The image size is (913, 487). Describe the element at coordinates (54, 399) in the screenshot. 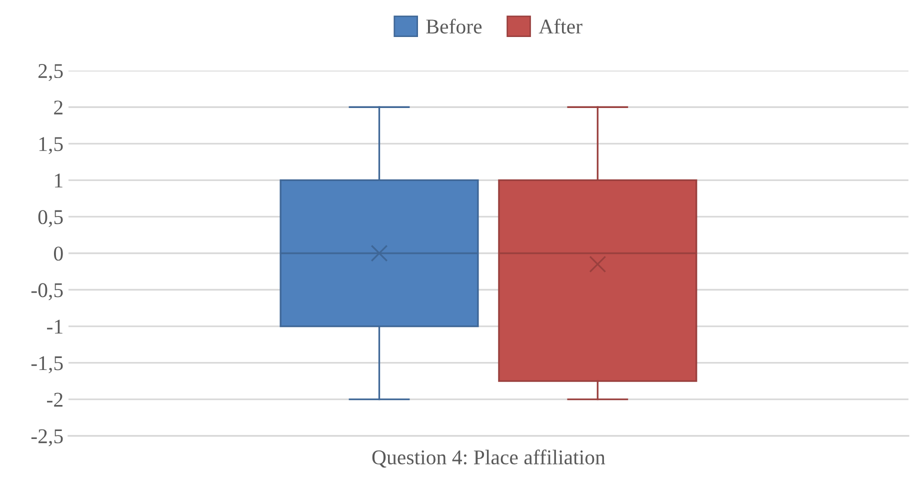

I see `y-tick-label: -2` at that location.